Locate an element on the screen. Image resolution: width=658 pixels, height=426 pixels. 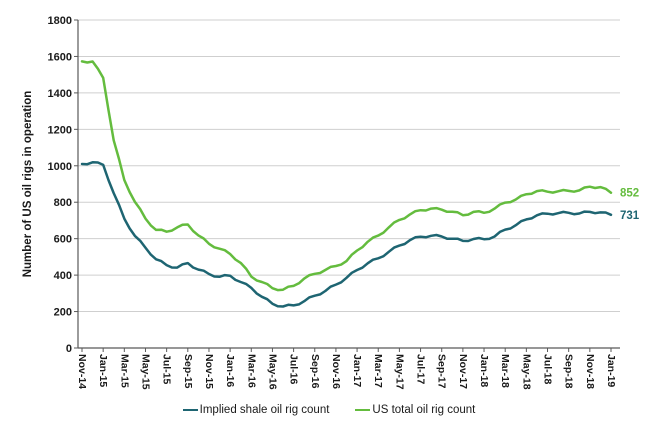
y-tick-label: 1800 is located at coordinates (60, 21).